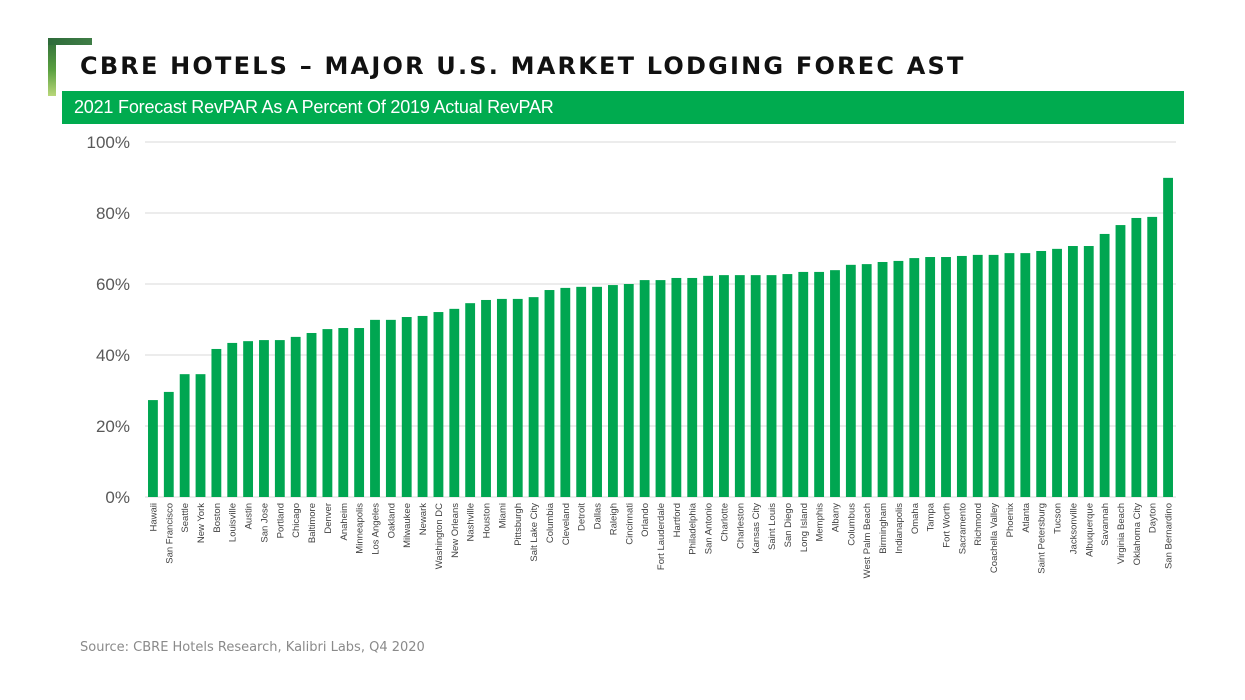  Describe the element at coordinates (772, 526) in the screenshot. I see `x-tick-label: Saint Louis` at that location.